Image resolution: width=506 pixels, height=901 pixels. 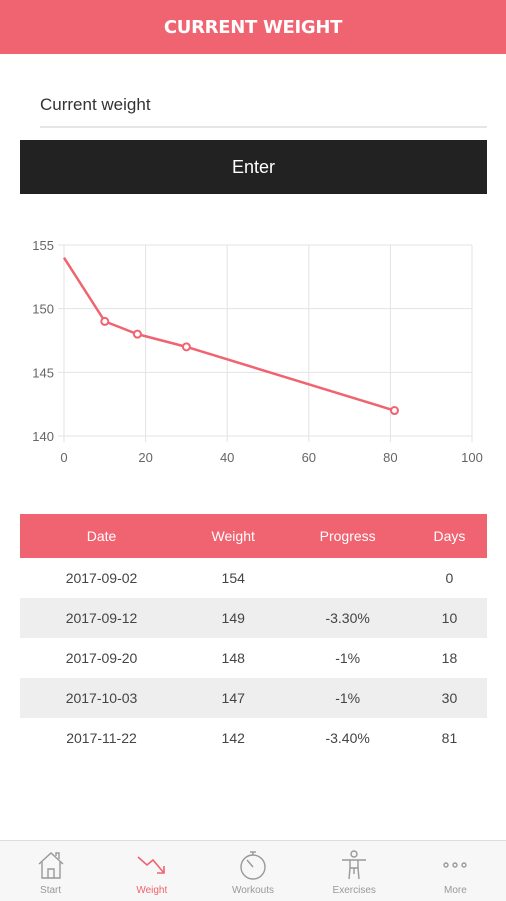 What do you see at coordinates (253, 865) in the screenshot?
I see `stopwatch-icon` at bounding box center [253, 865].